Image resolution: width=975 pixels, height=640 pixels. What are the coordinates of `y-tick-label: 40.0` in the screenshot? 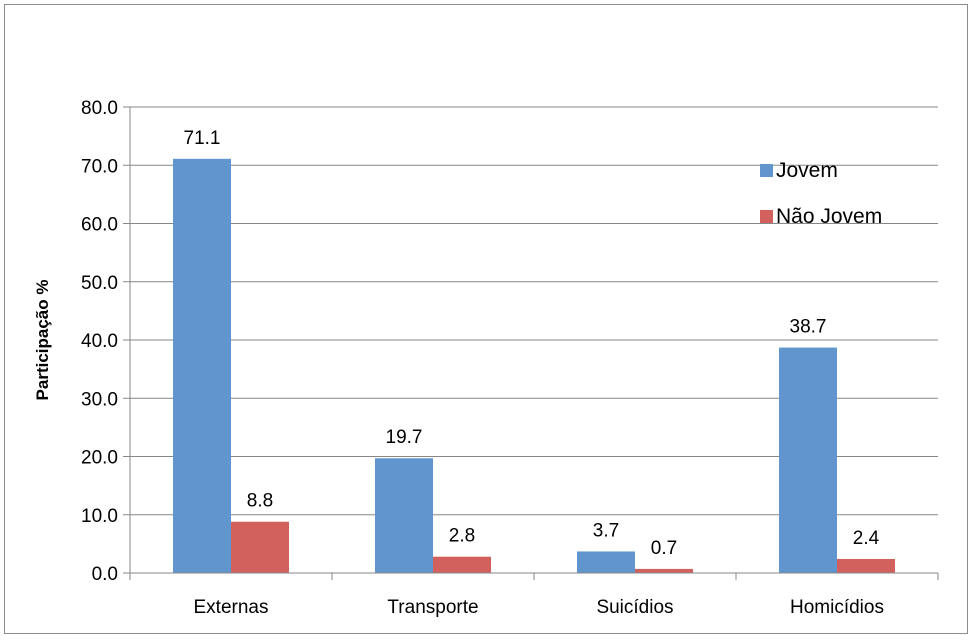 It's located at (99, 341).